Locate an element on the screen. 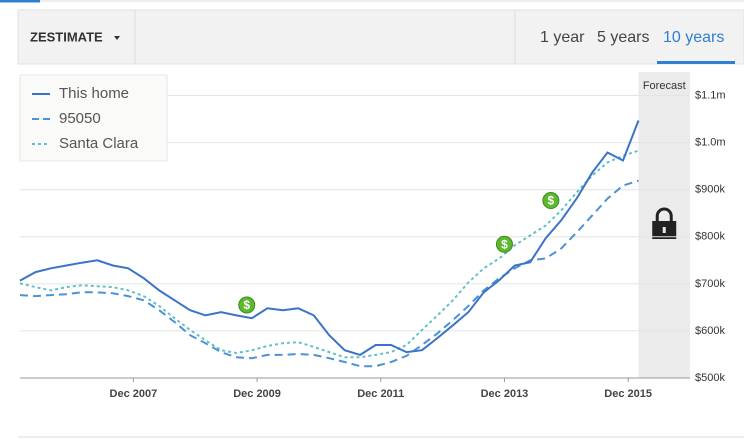 The height and width of the screenshot is (444, 744). lock-keyhole is located at coordinates (664, 230).